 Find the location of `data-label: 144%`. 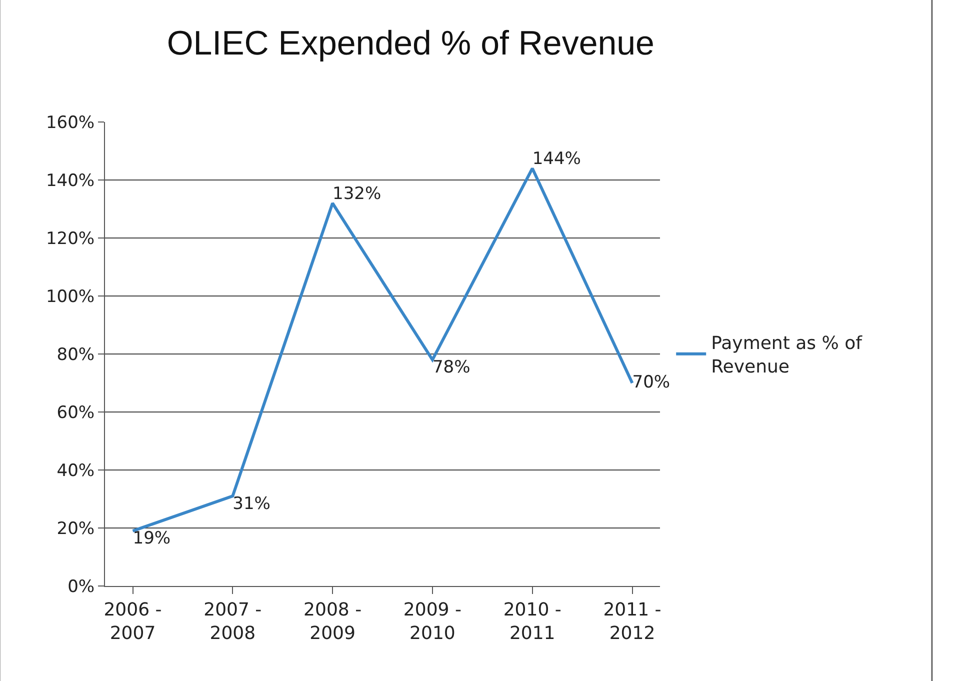

data-label: 144% is located at coordinates (556, 159).